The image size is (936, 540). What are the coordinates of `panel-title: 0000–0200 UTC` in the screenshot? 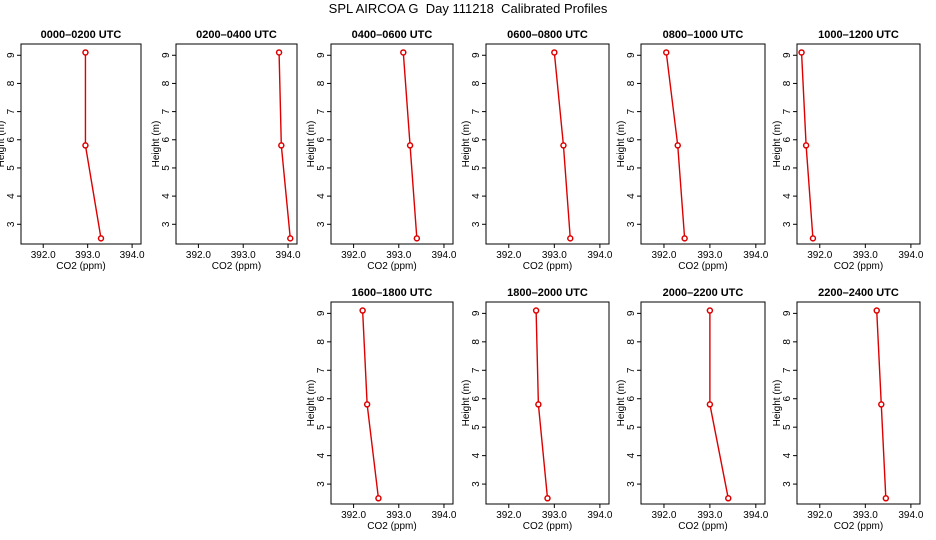 It's located at (81, 35).